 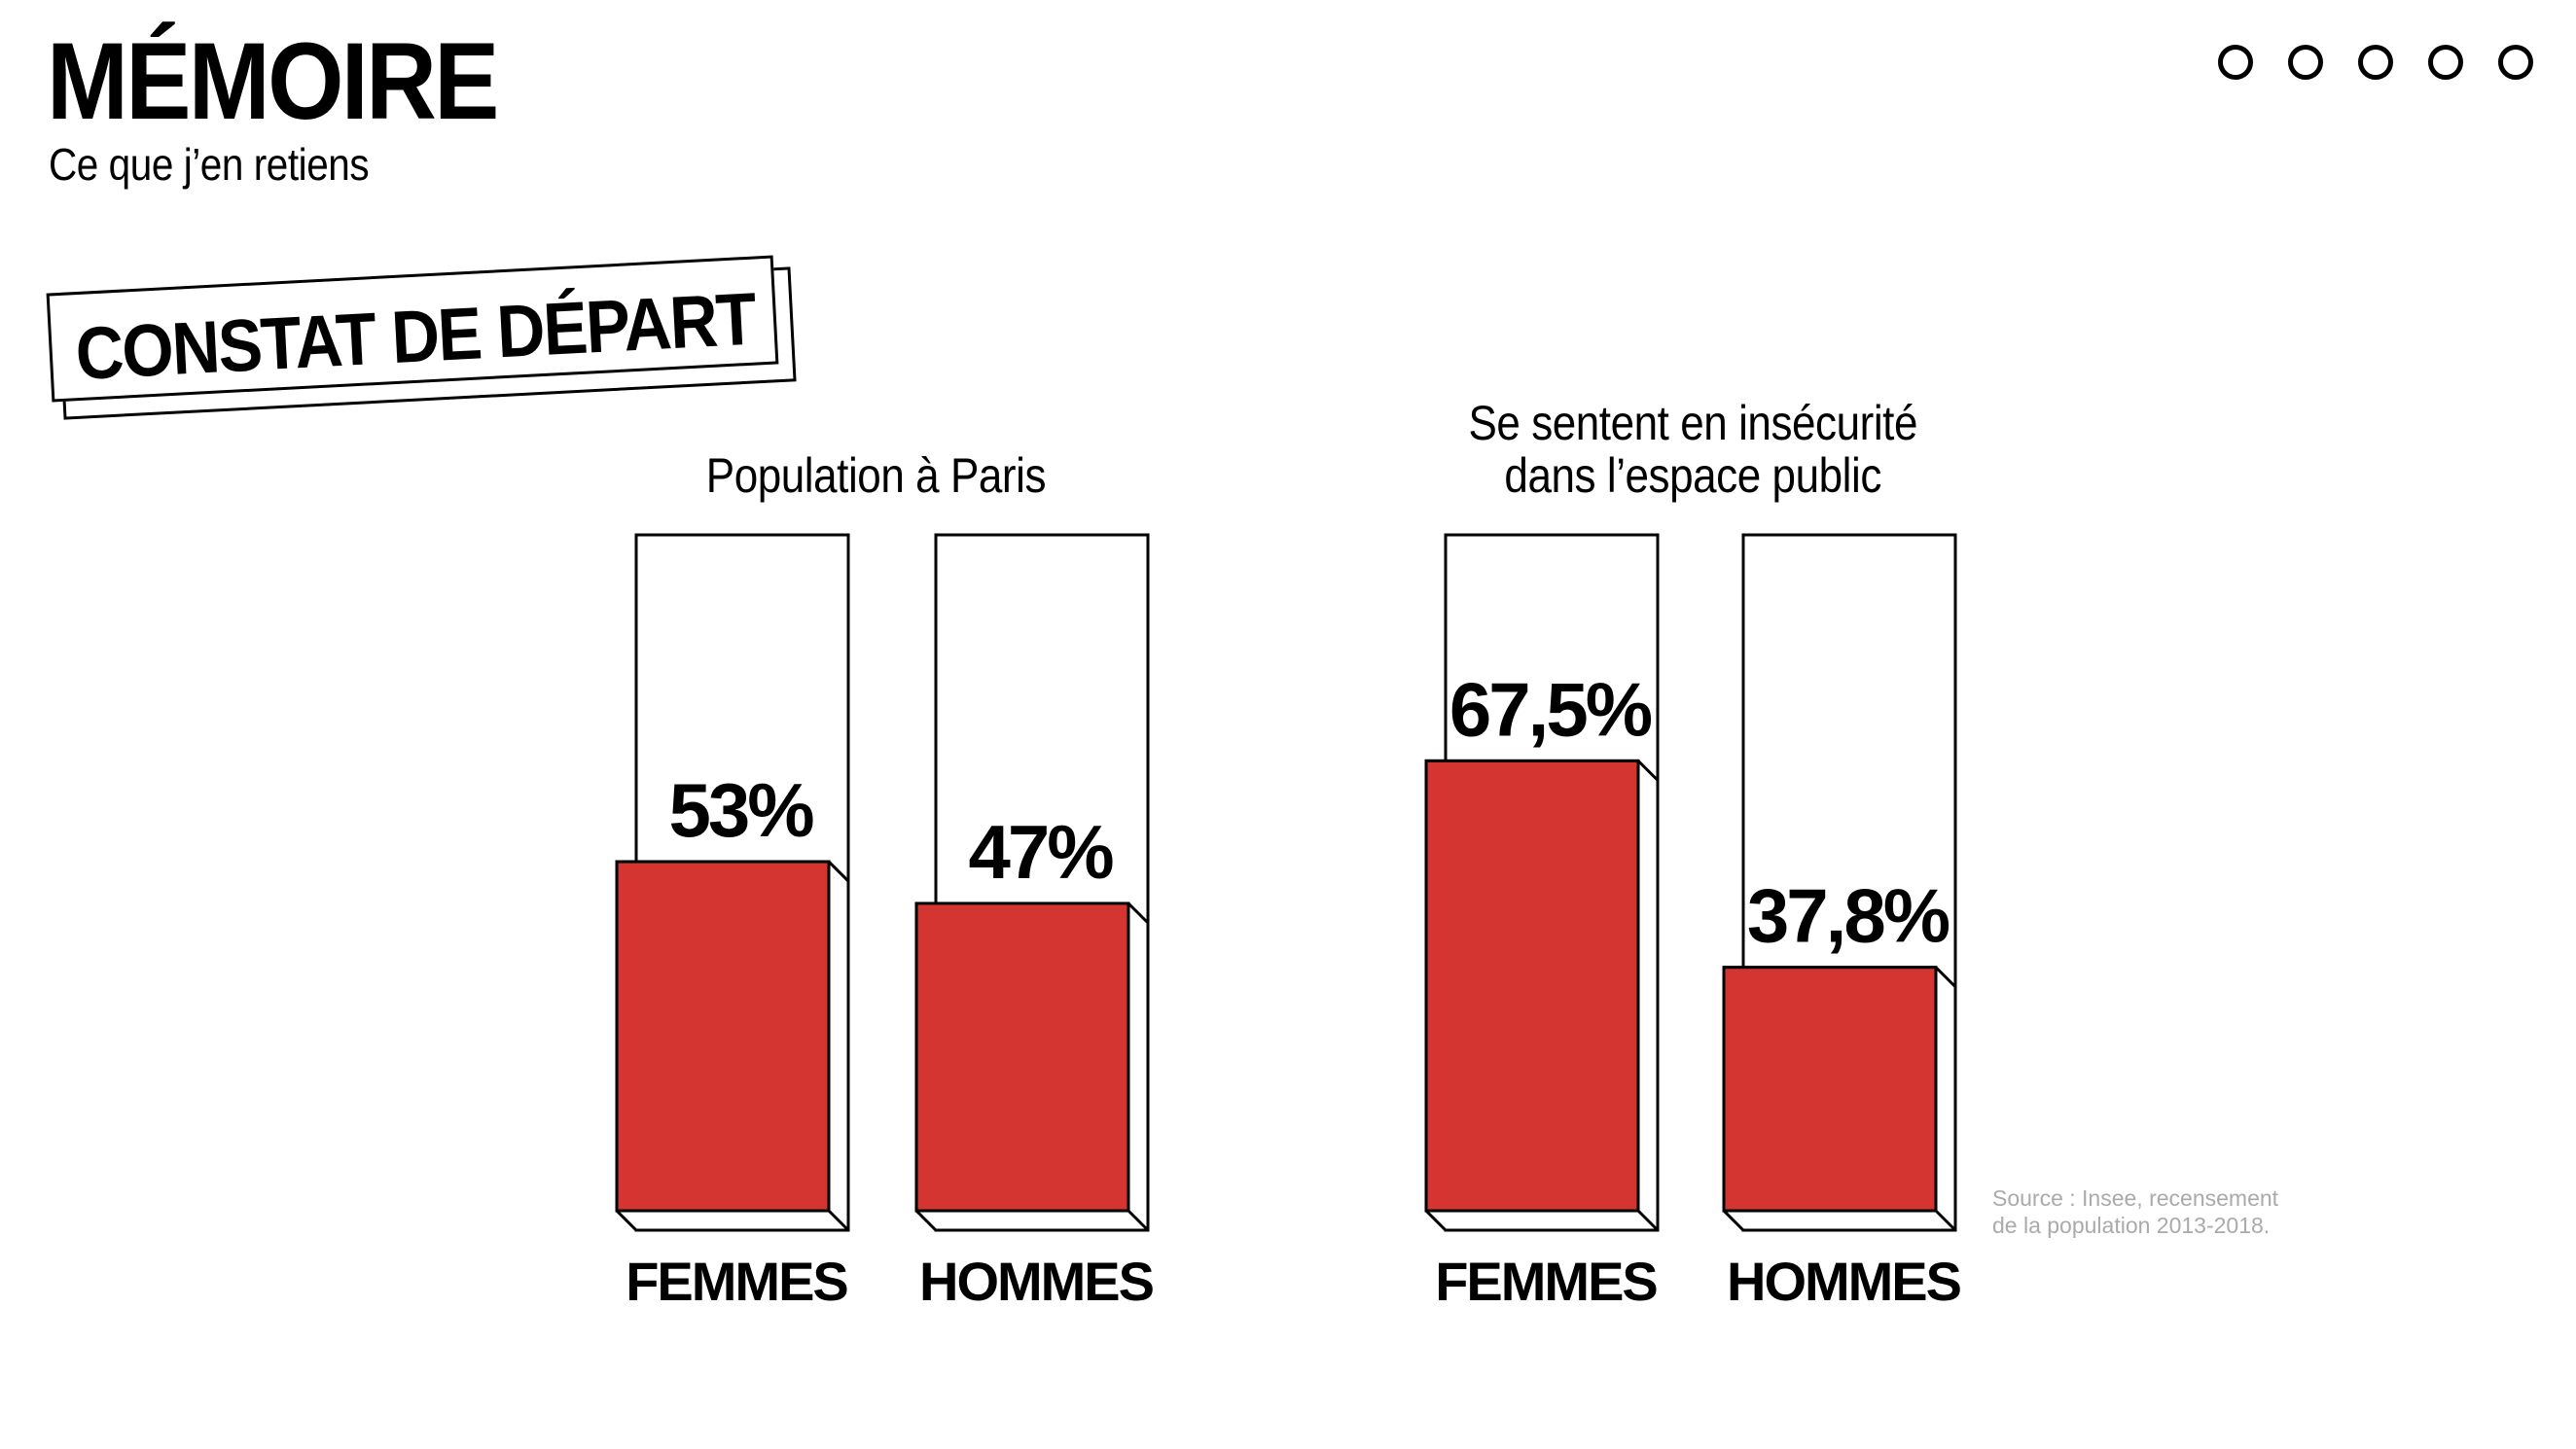 What do you see at coordinates (723, 1036) in the screenshot?
I see `chart-1-femmes-bar` at bounding box center [723, 1036].